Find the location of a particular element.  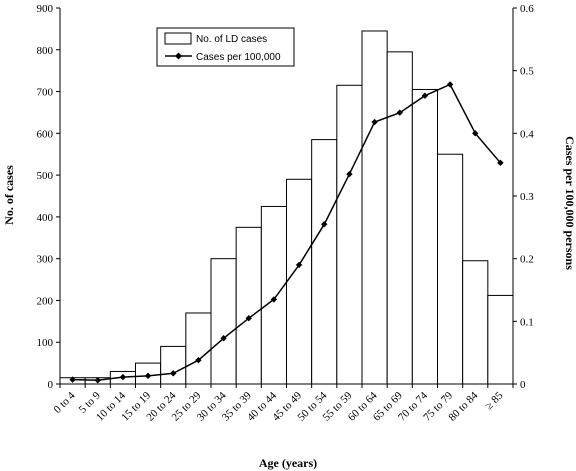

x-tick-label: 80 to 84 is located at coordinates (463, 406).